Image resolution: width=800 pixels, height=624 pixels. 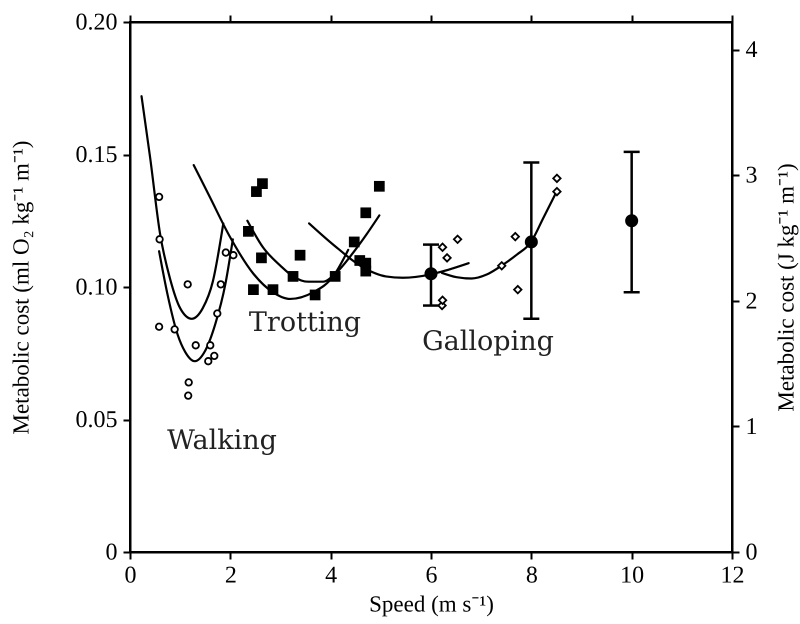 What do you see at coordinates (432, 575) in the screenshot?
I see `x-tick-label: 6` at bounding box center [432, 575].